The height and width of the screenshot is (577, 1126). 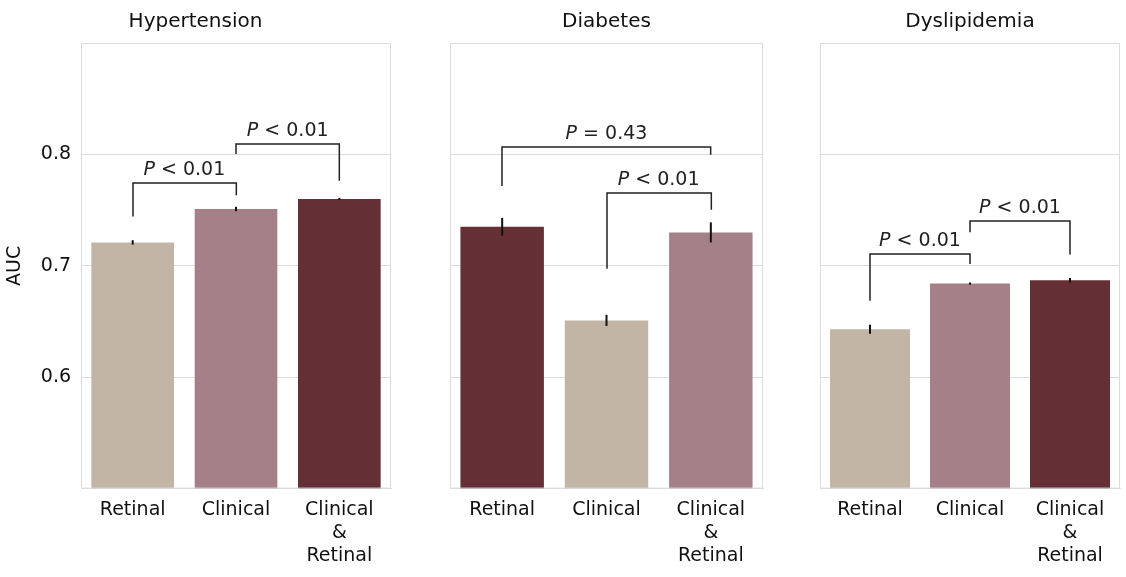 What do you see at coordinates (56, 375) in the screenshot?
I see `y-tick-label: 0.6` at bounding box center [56, 375].